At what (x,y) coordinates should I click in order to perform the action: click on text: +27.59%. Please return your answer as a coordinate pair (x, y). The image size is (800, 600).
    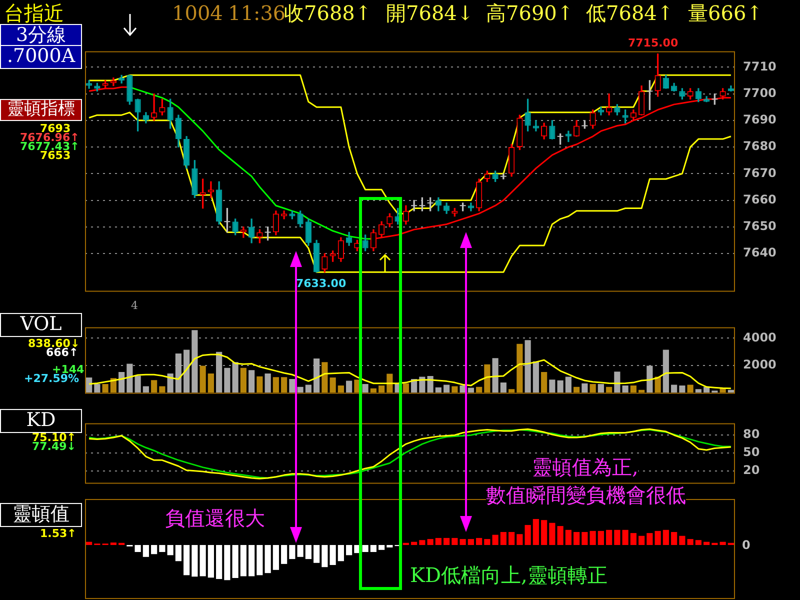
    Looking at the image, I should click on (52, 379).